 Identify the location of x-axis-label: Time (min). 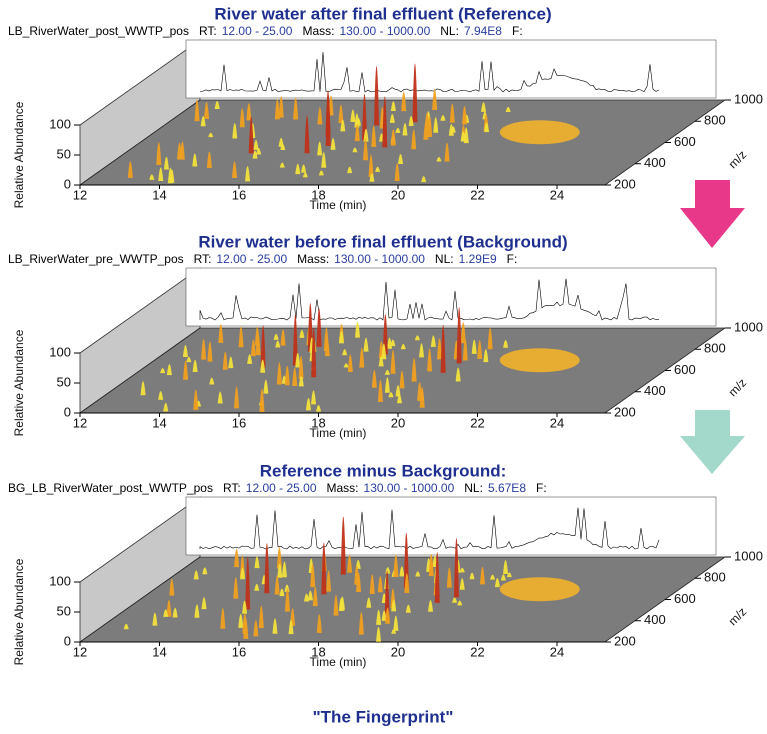
(338, 662).